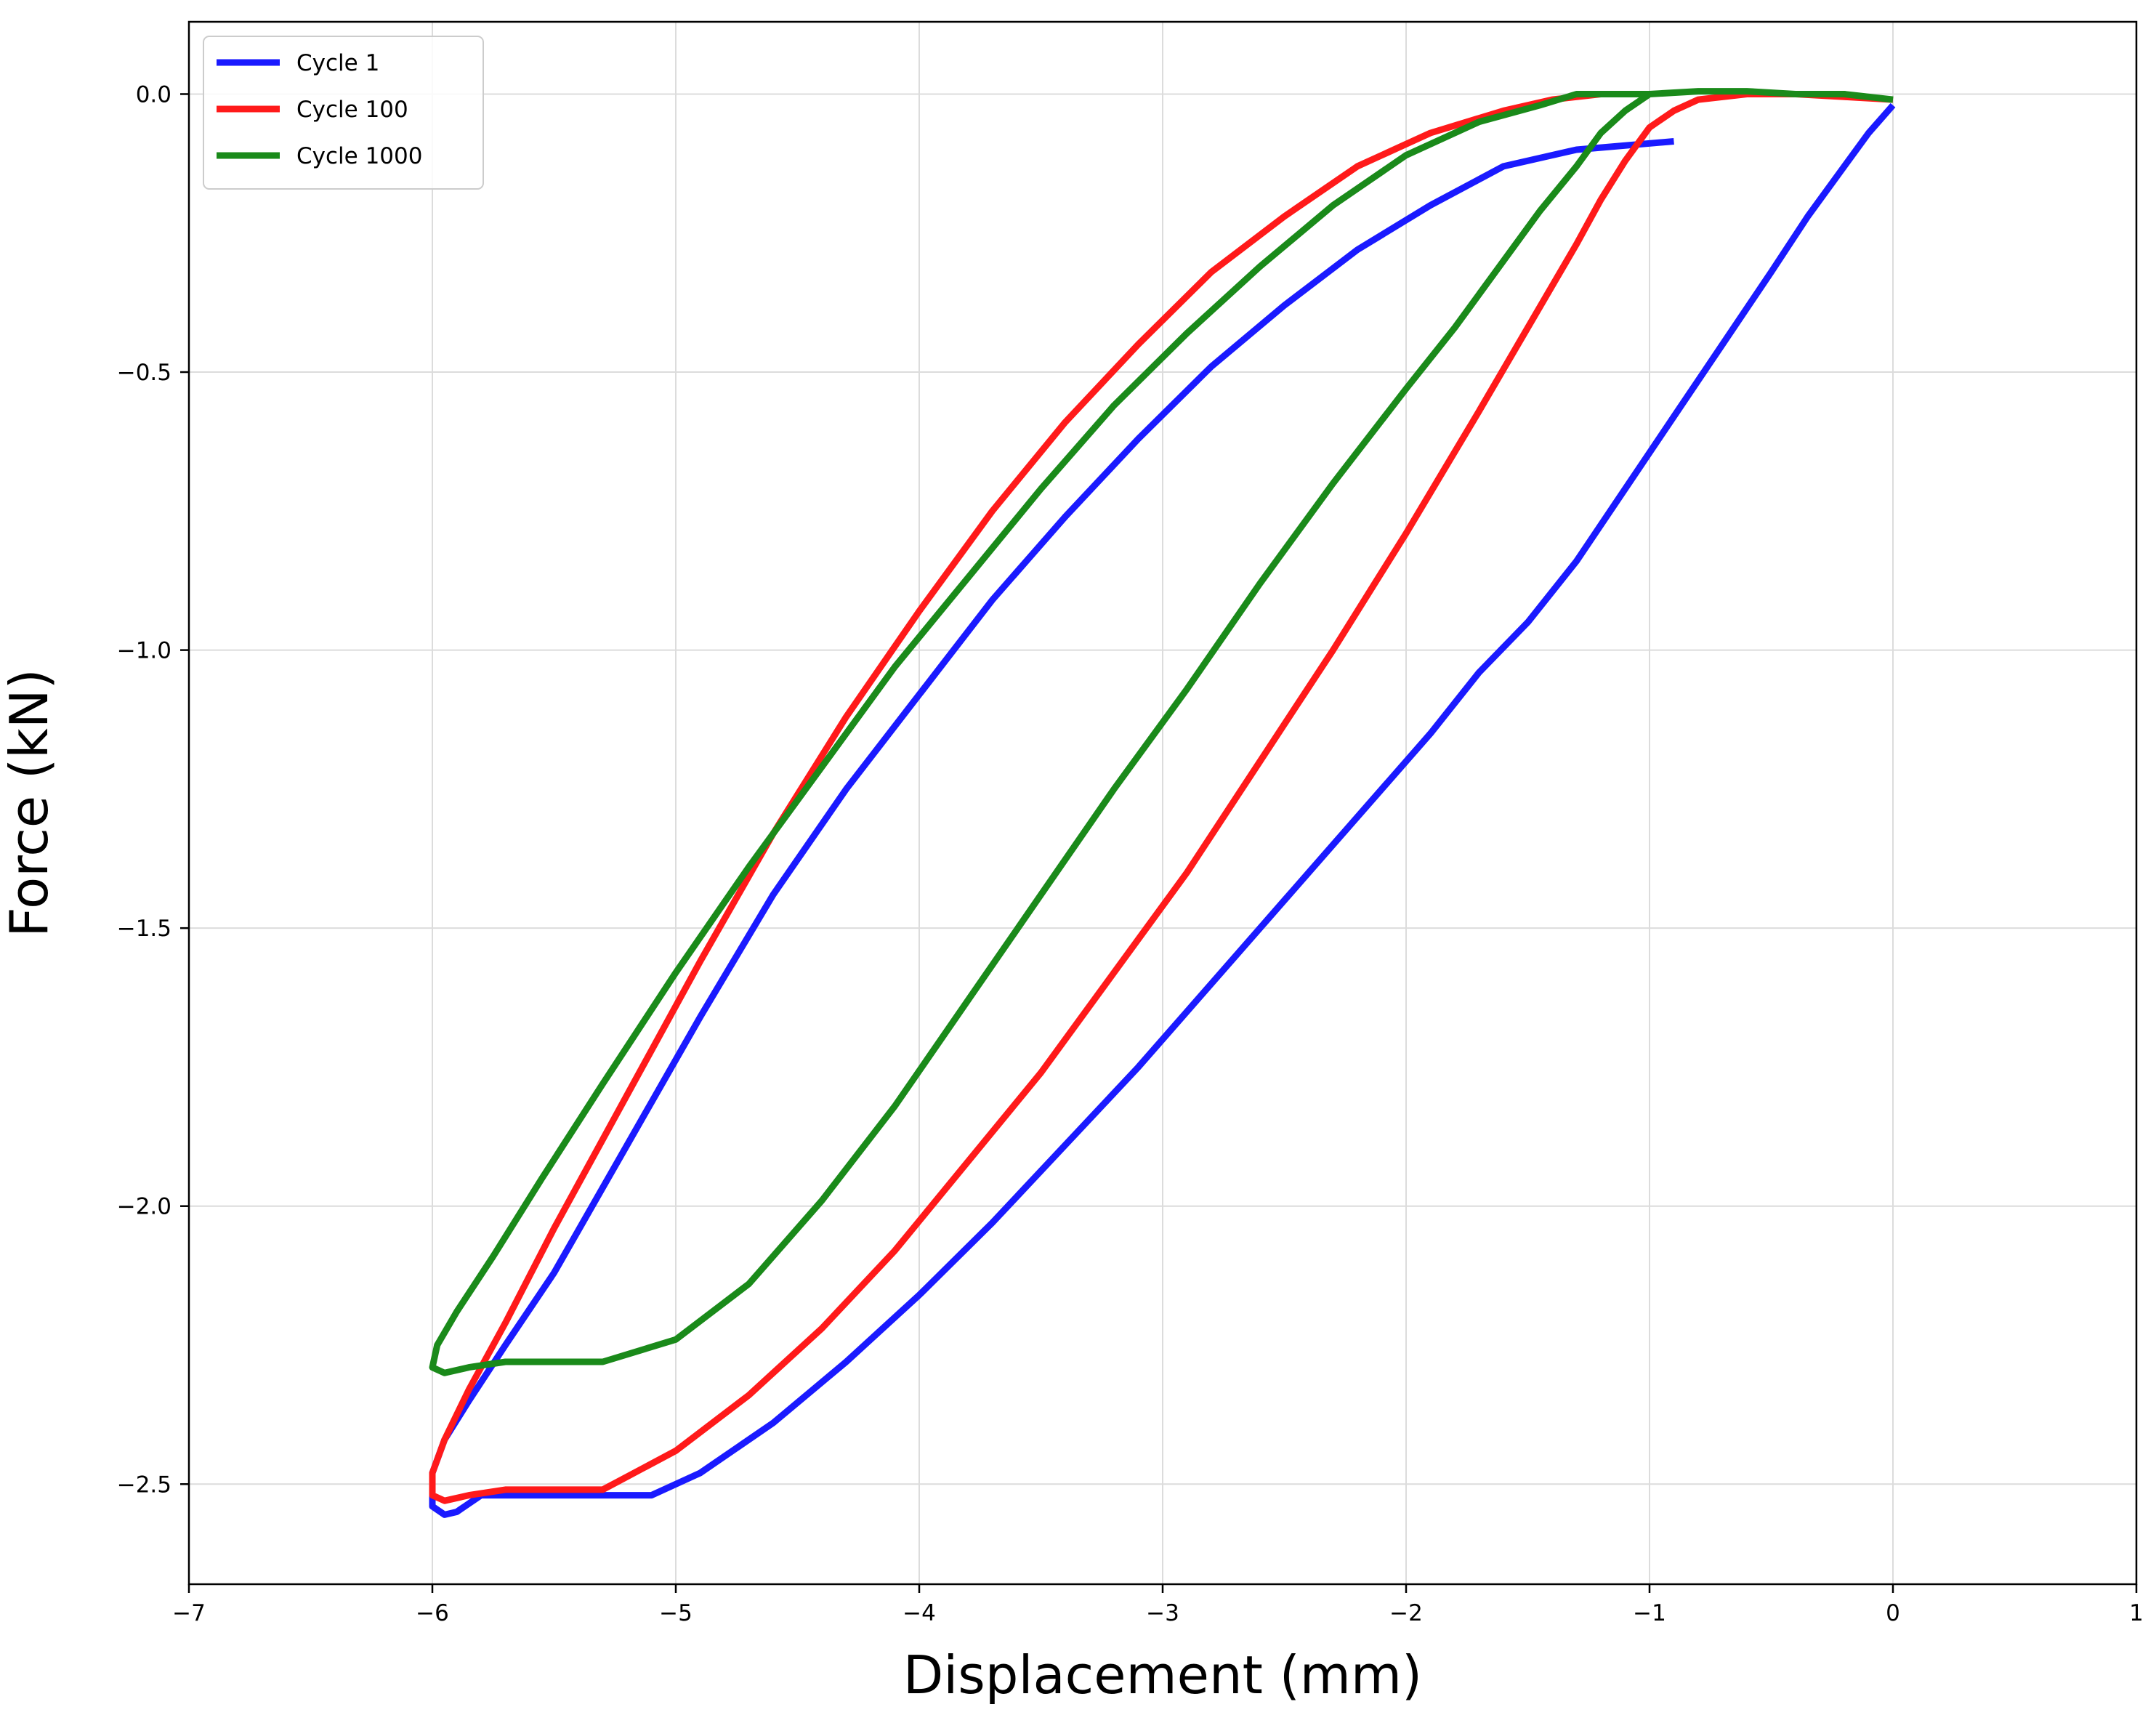 The width and height of the screenshot is (2156, 1723). What do you see at coordinates (1162, 1613) in the screenshot?
I see `x-tick-label: −3` at bounding box center [1162, 1613].